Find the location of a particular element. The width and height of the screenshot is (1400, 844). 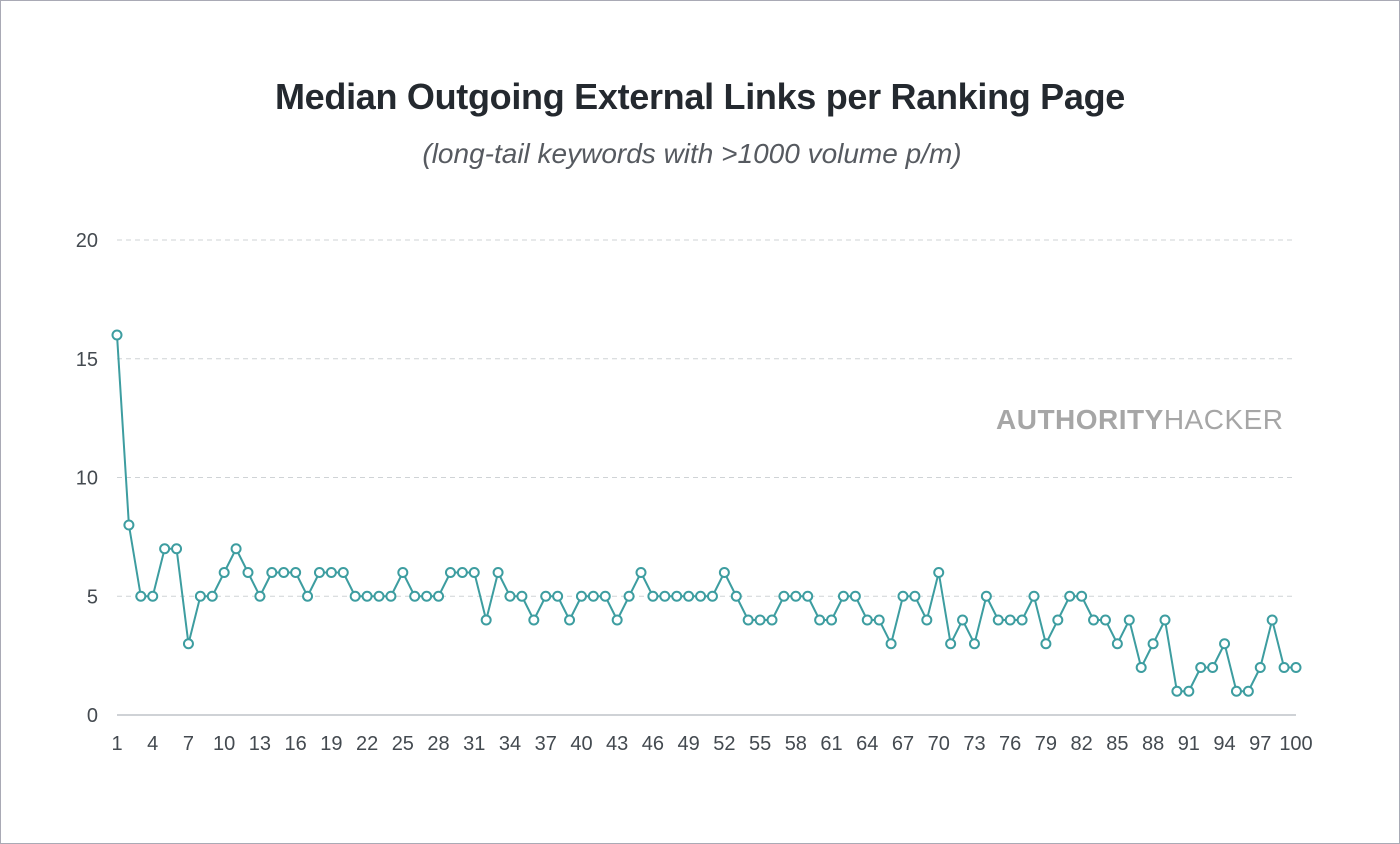

x-tick-label: 73 is located at coordinates (974, 744).